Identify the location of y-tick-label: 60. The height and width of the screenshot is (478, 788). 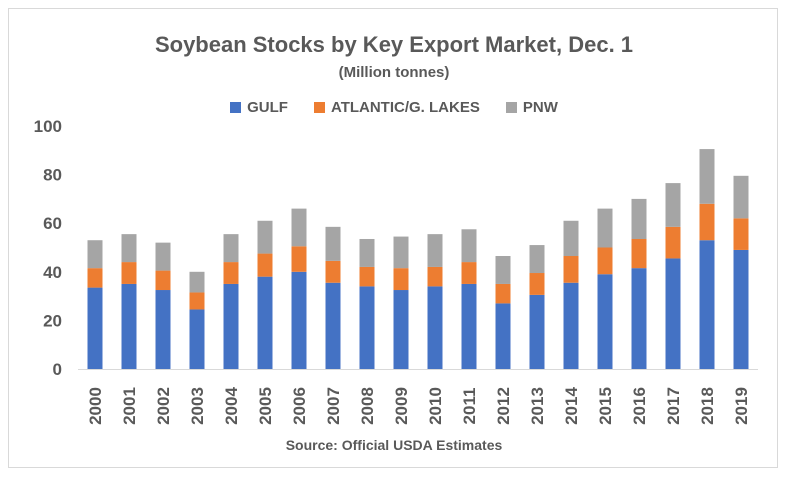
(52, 223).